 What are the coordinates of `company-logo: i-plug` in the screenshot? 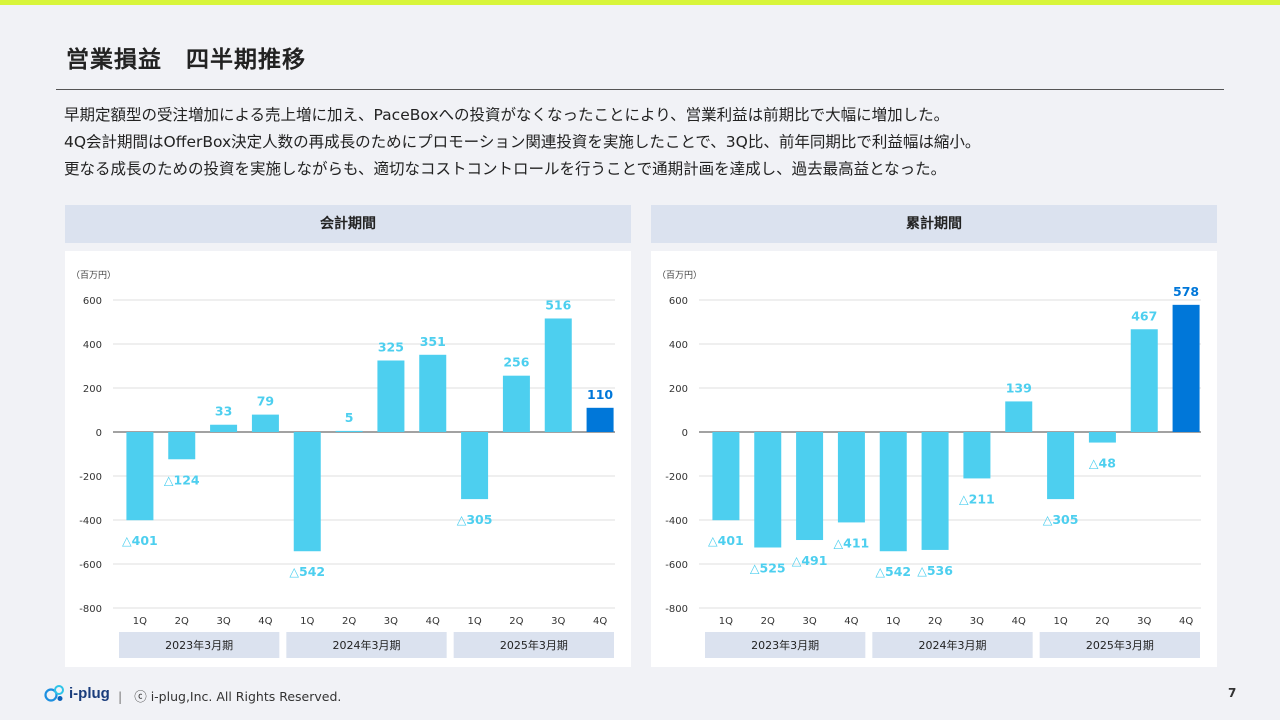 It's located at (77, 693).